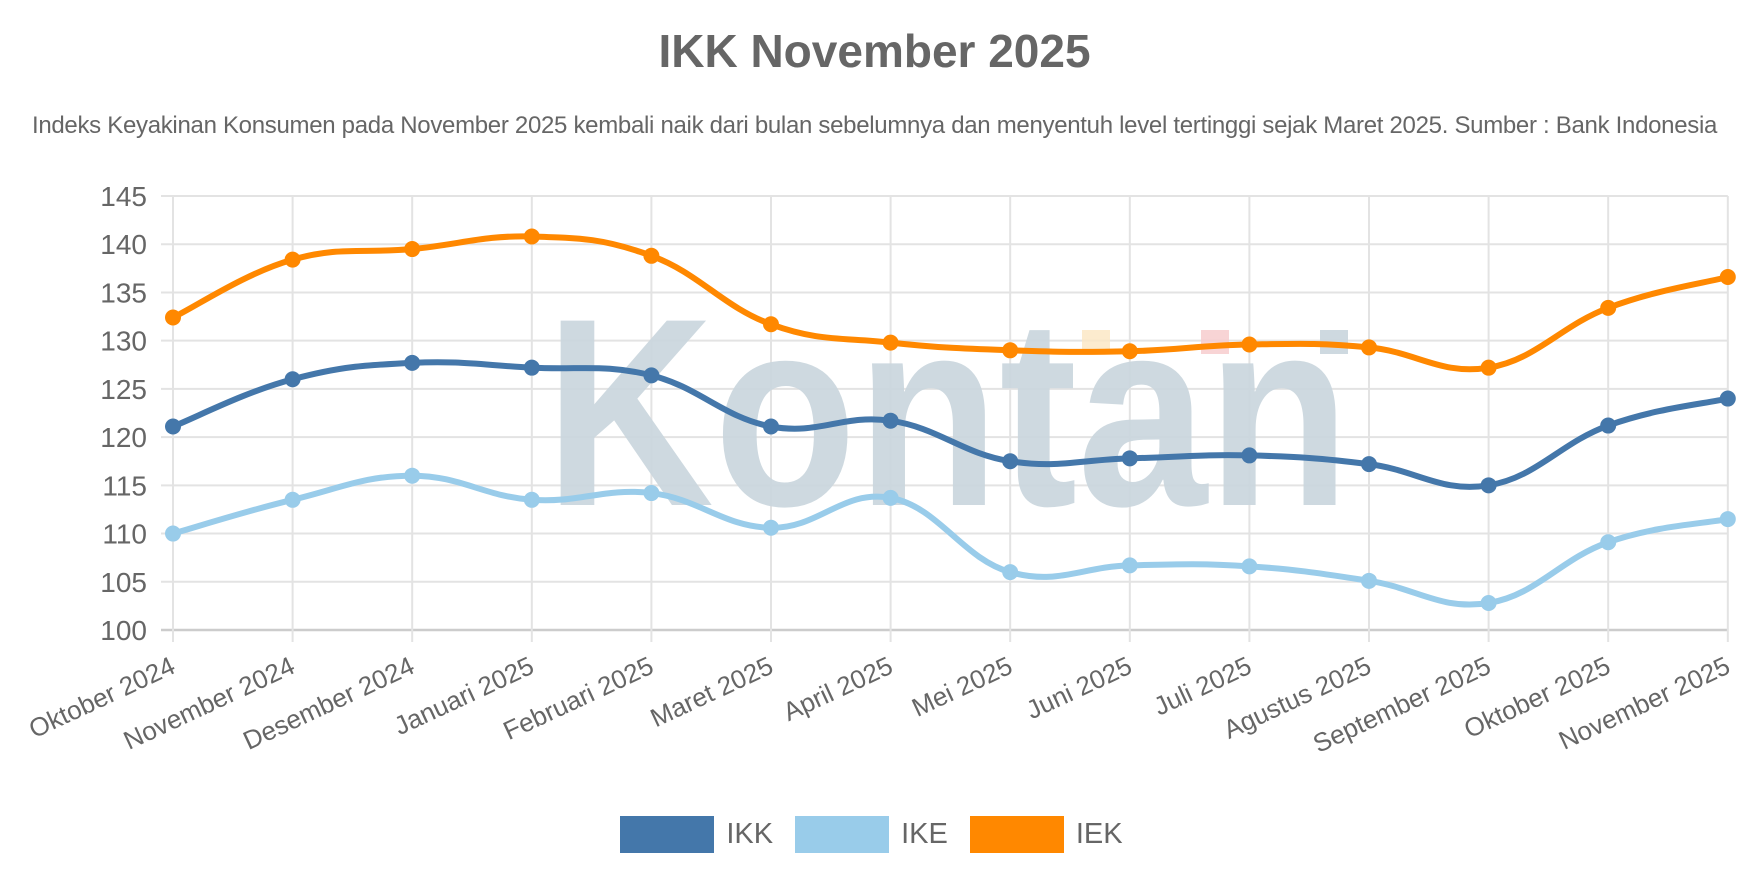 The width and height of the screenshot is (1749, 874). Describe the element at coordinates (123, 244) in the screenshot. I see `y-tick-label: 140` at that location.